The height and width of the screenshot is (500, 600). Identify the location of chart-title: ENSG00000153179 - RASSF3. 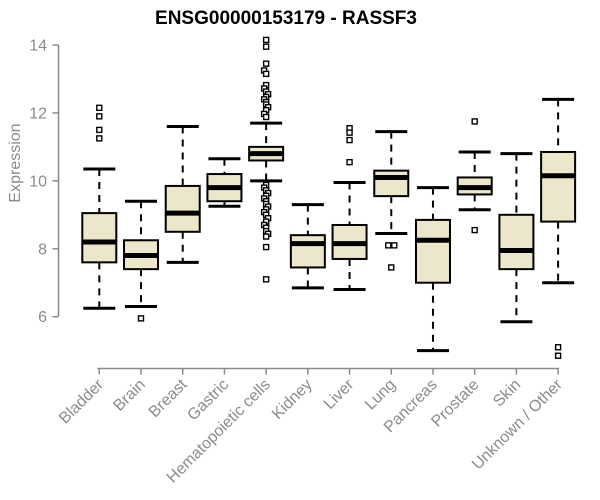
(286, 18).